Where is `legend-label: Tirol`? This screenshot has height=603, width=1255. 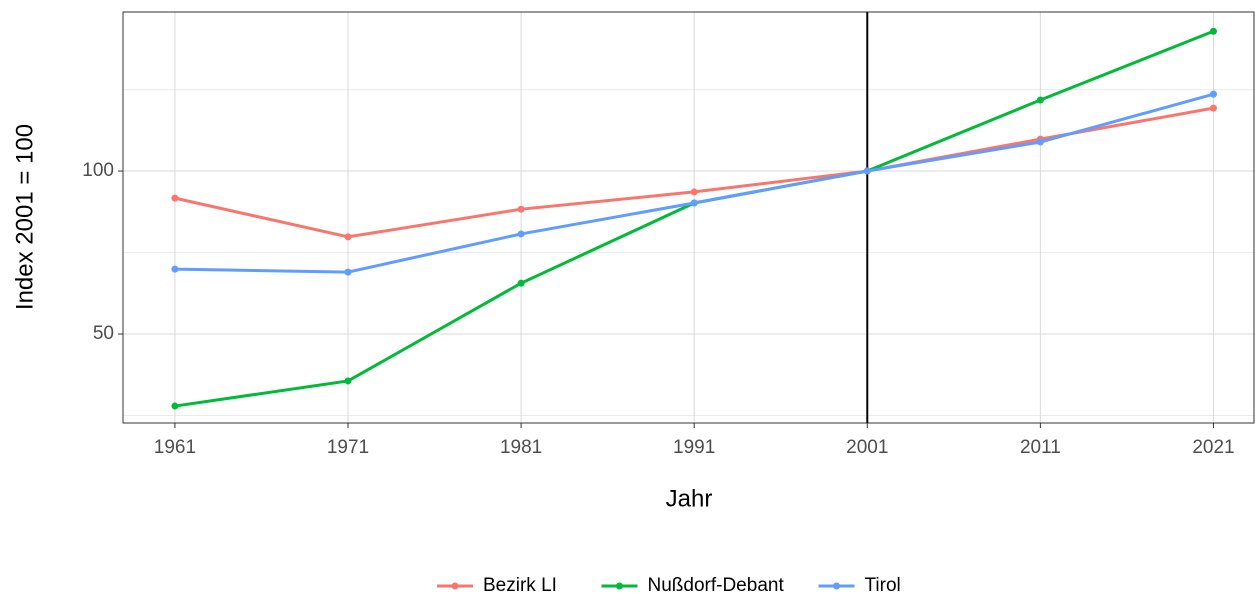 legend-label: Tirol is located at coordinates (883, 585).